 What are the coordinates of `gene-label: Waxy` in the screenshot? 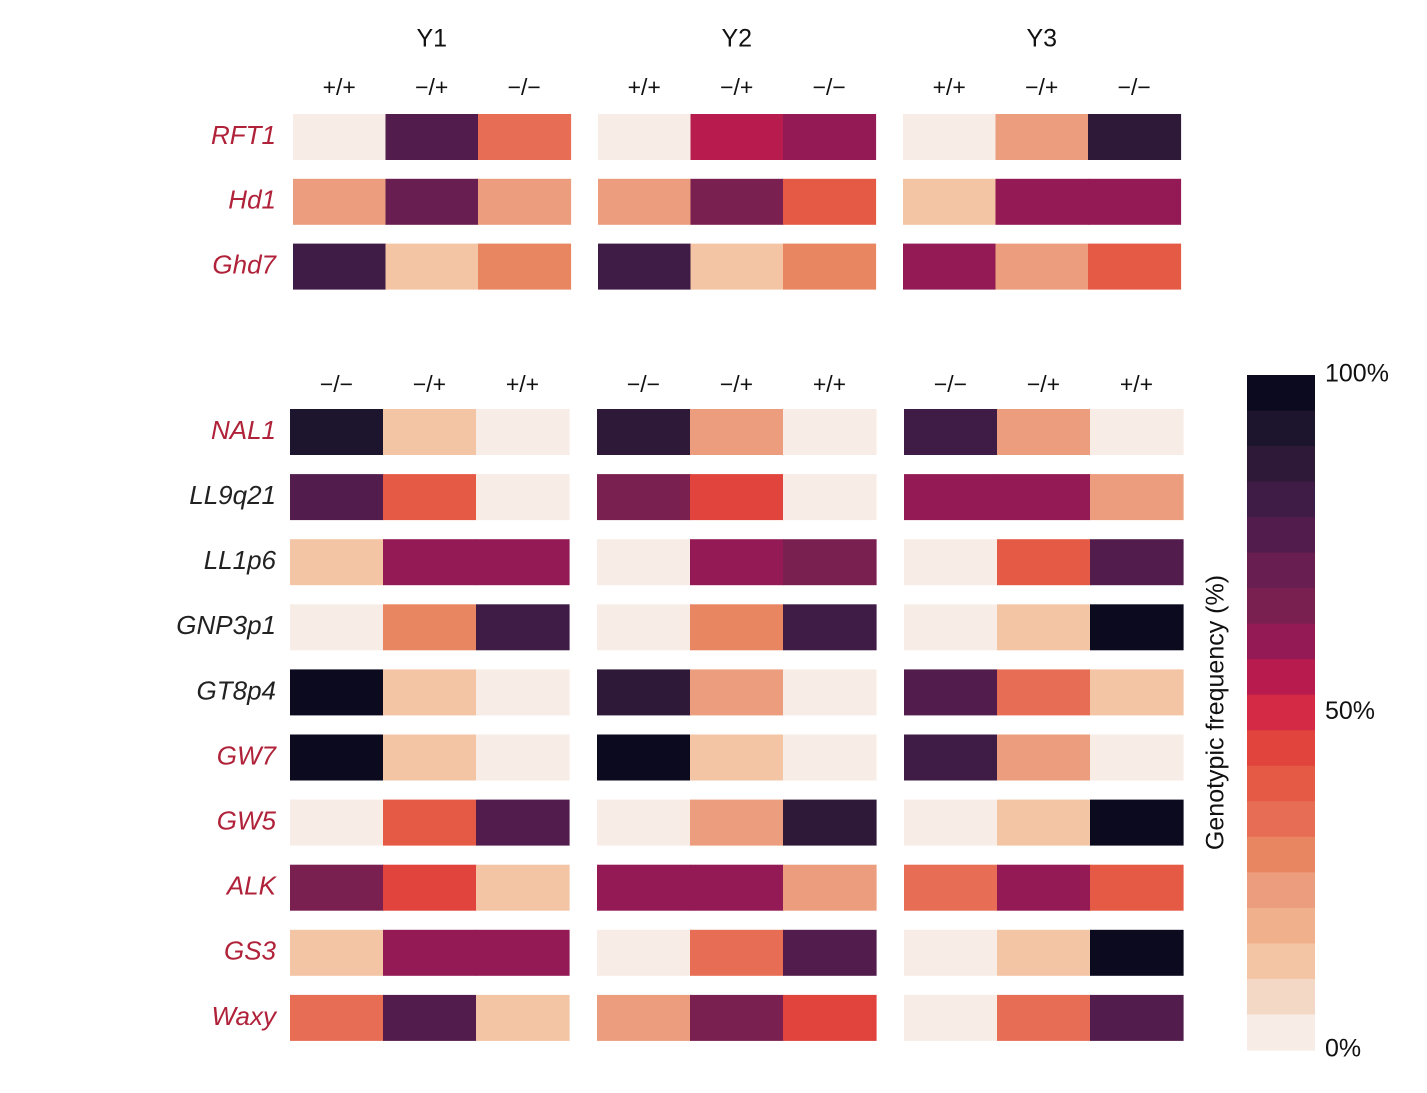 It's located at (244, 1016).